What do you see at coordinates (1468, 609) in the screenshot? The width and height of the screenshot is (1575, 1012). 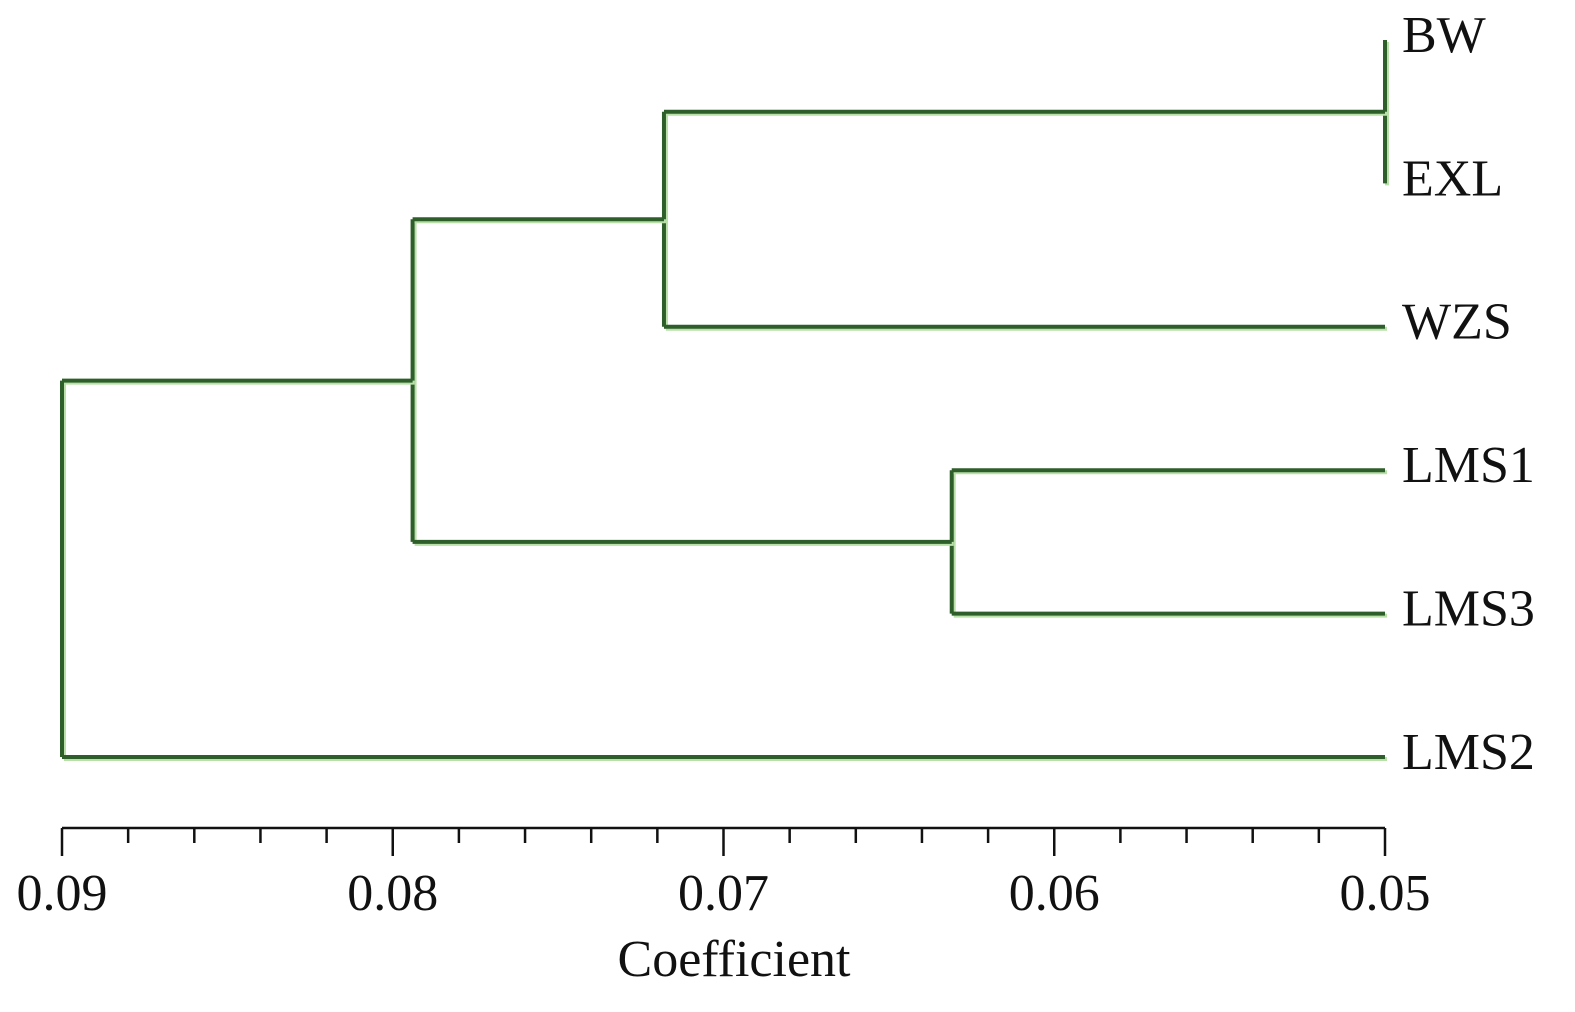 I see `leaf-label: LMS3` at bounding box center [1468, 609].